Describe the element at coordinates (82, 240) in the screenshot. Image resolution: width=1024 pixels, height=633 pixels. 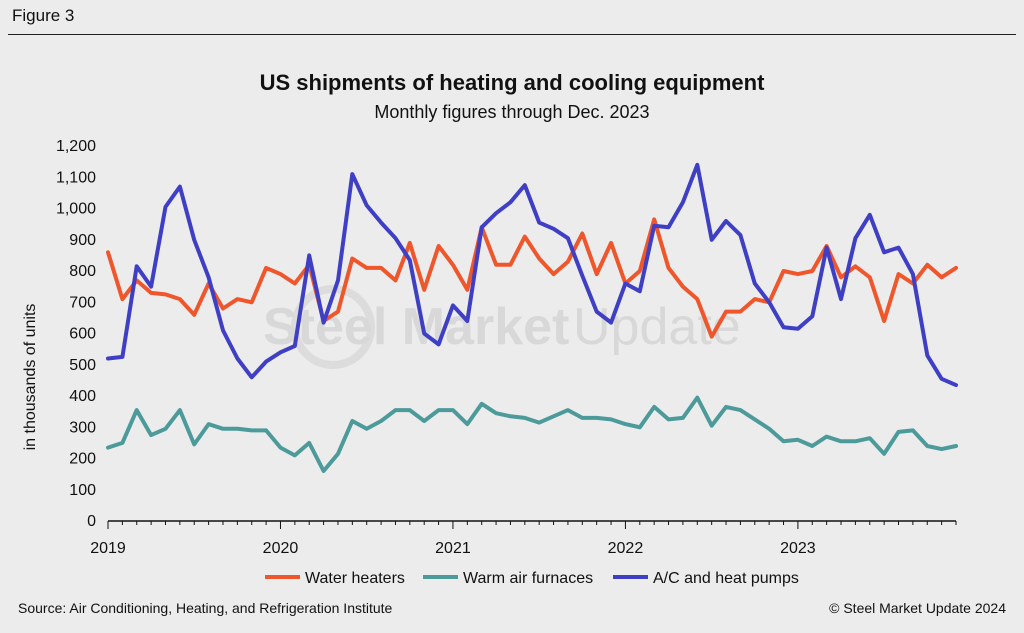
I see `y-tick-label: 900` at that location.